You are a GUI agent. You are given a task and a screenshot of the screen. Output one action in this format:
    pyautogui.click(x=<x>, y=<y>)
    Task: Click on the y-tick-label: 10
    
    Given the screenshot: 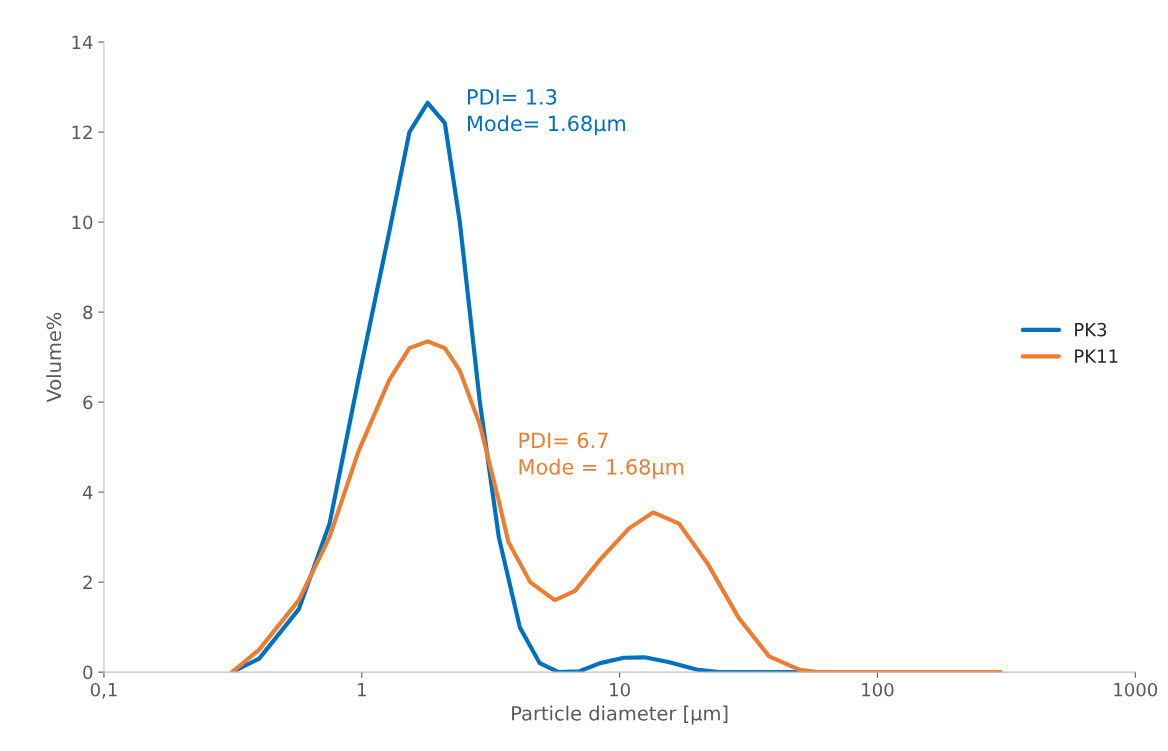 What is the action you would take?
    pyautogui.click(x=82, y=222)
    